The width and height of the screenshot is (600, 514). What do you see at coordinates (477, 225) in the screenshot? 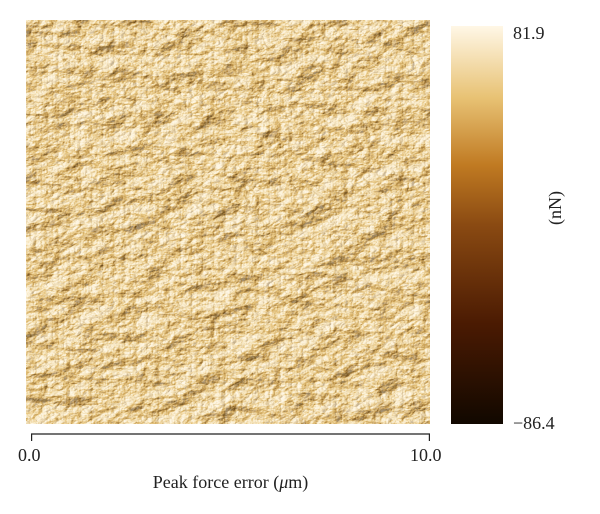
I see `colorbar` at bounding box center [477, 225].